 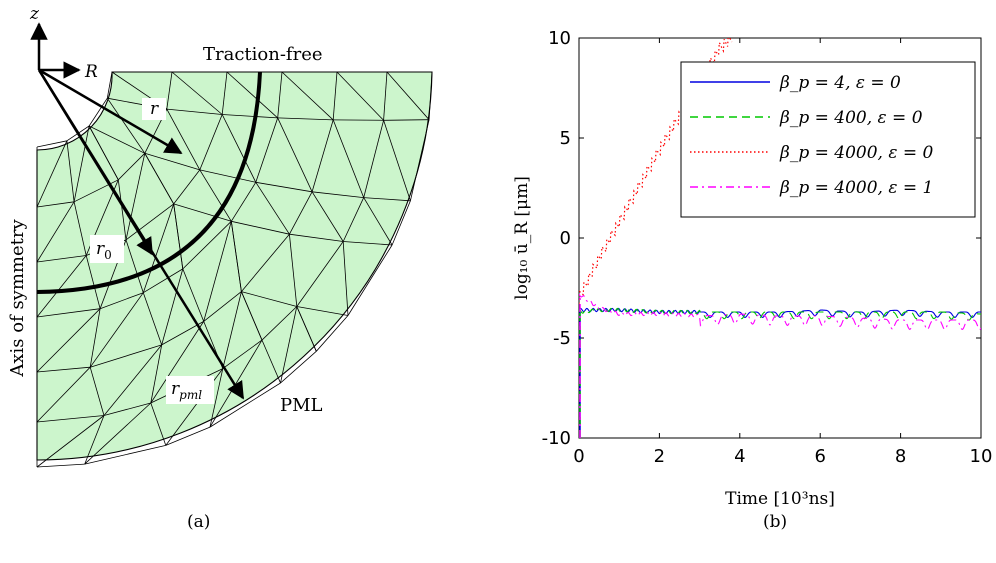 I want to click on boundary-r0-arc, so click(x=149, y=182).